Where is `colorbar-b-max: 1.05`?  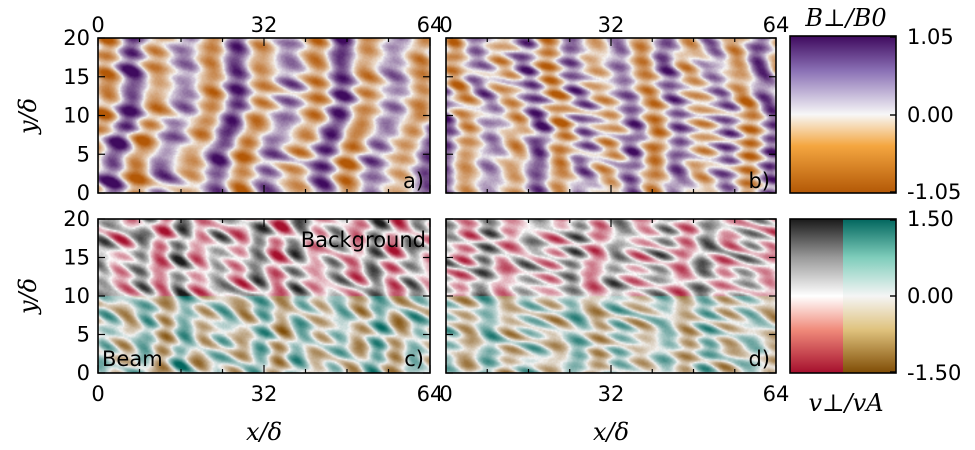
colorbar-b-max: 1.05 is located at coordinates (930, 37).